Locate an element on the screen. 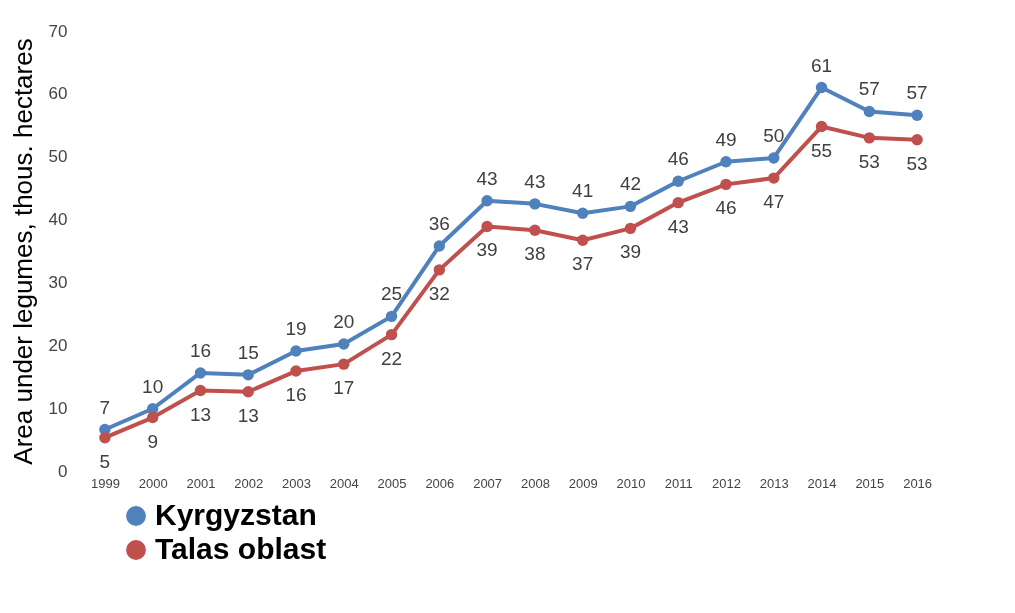 The image size is (1015, 613). data-label: 61 is located at coordinates (821, 65).